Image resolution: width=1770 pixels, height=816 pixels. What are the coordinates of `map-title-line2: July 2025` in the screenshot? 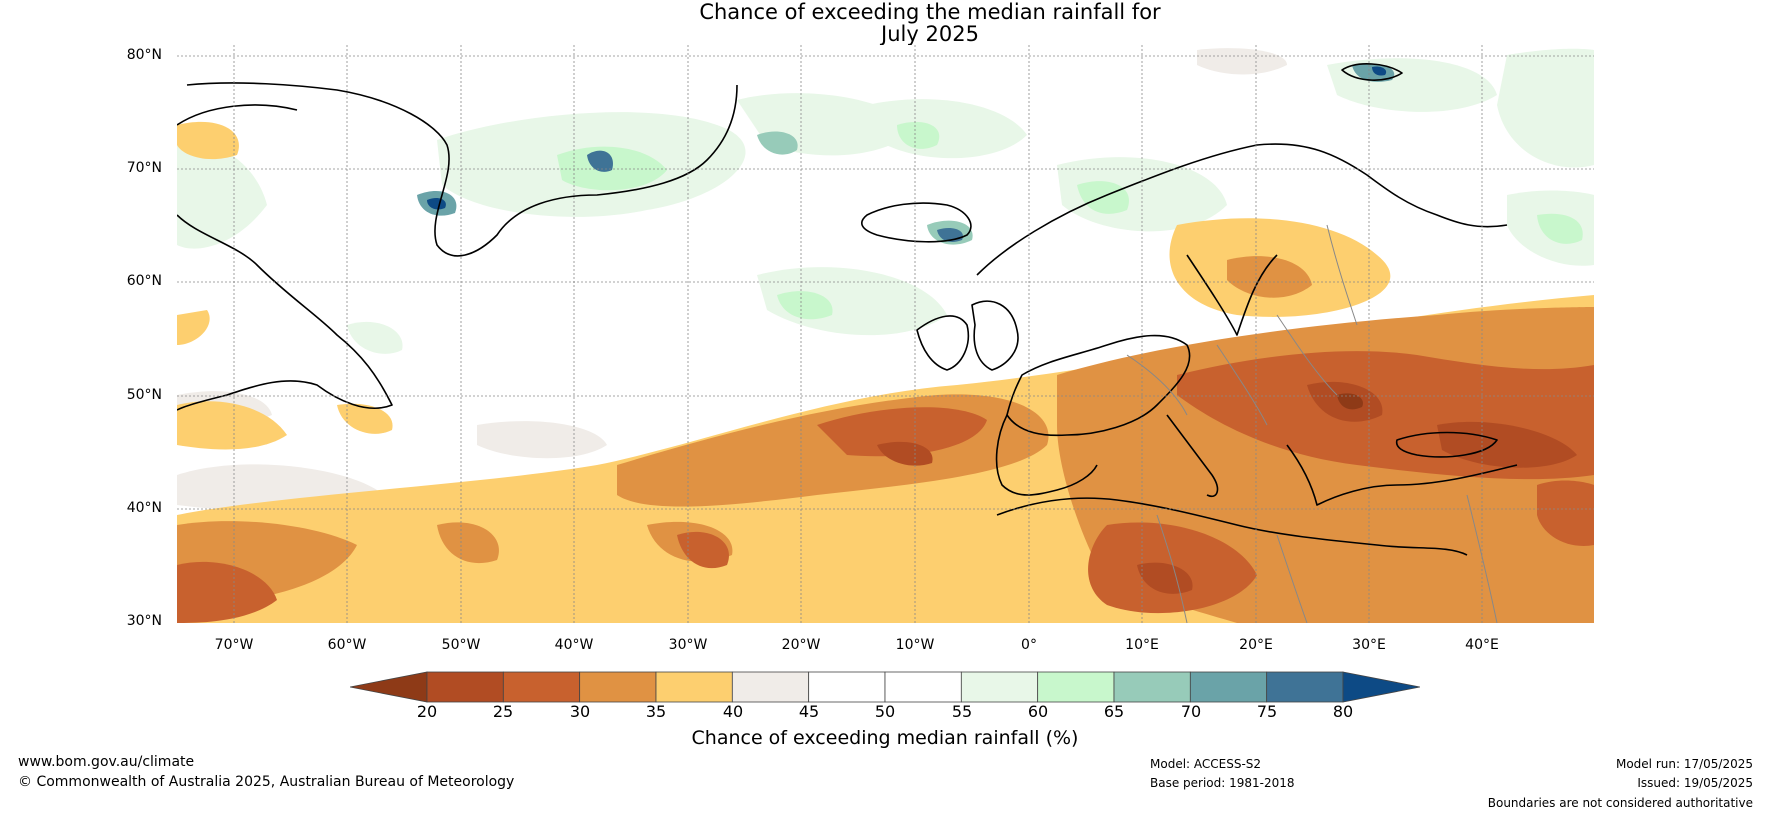 It's located at (930, 34).